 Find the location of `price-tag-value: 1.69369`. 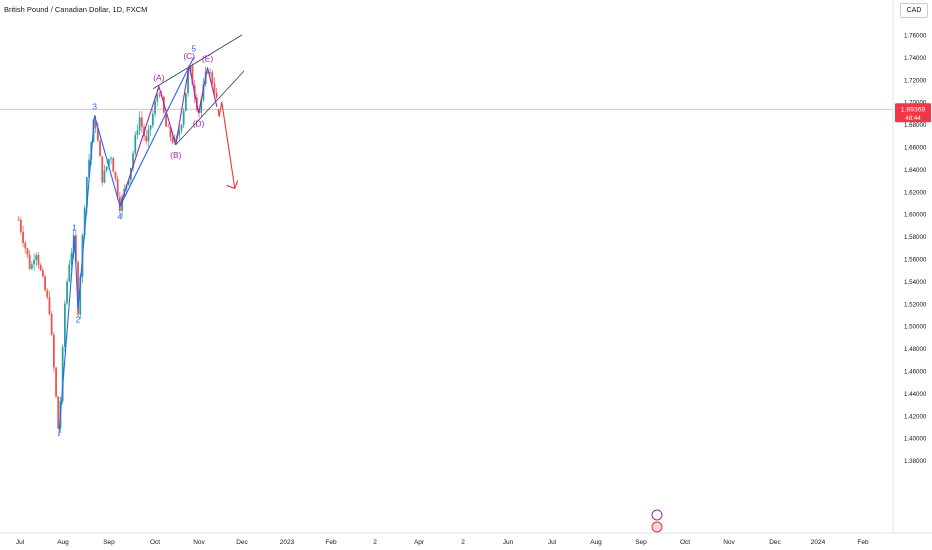

price-tag-value: 1.69369 is located at coordinates (913, 109).